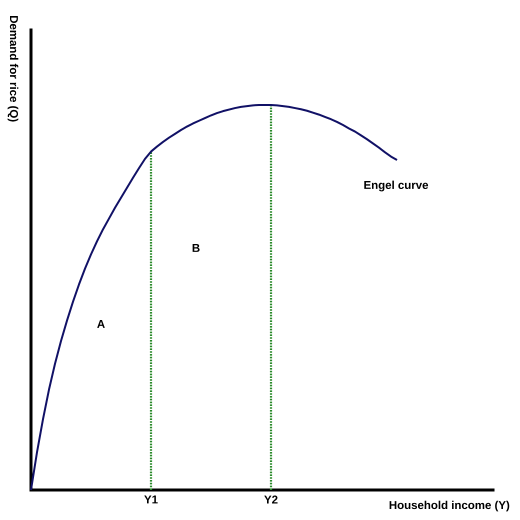  I want to click on x-tick-label: Y1, so click(151, 500).